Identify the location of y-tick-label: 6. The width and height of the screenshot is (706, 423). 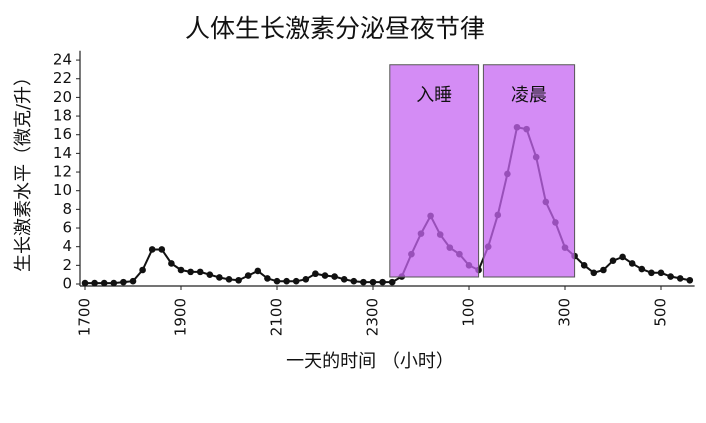
(67, 228).